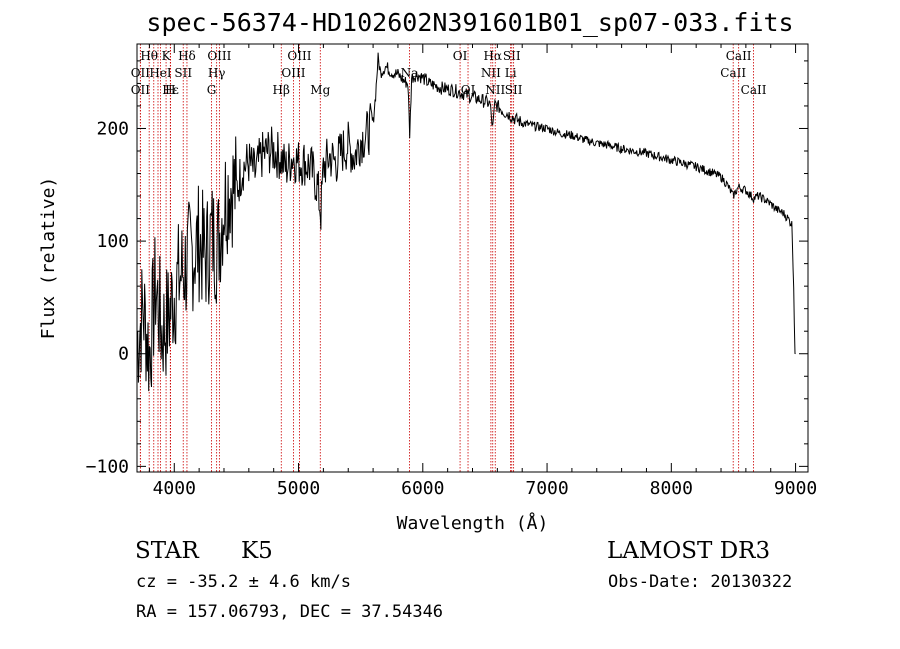 The width and height of the screenshot is (900, 649). What do you see at coordinates (187, 56) in the screenshot?
I see `spectral-line-label: Hδ` at bounding box center [187, 56].